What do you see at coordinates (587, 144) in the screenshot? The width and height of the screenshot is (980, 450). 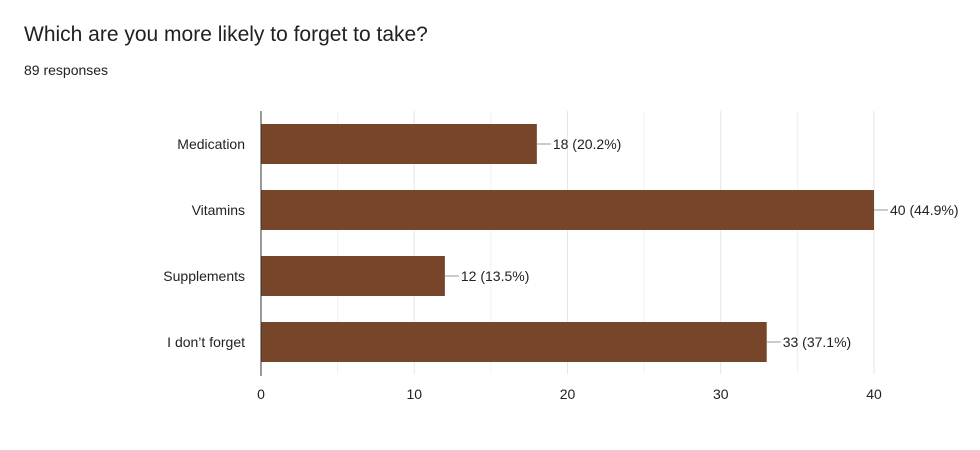 I see `data-label: 18 (20.2%)` at bounding box center [587, 144].